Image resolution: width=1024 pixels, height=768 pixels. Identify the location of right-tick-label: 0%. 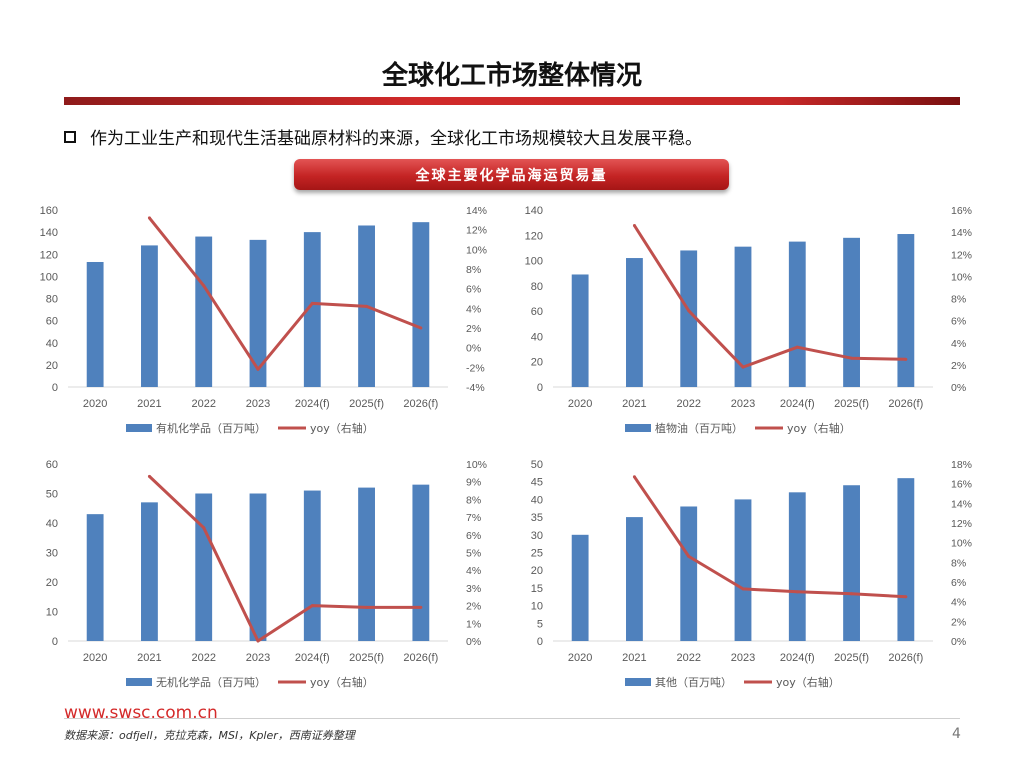
(473, 642).